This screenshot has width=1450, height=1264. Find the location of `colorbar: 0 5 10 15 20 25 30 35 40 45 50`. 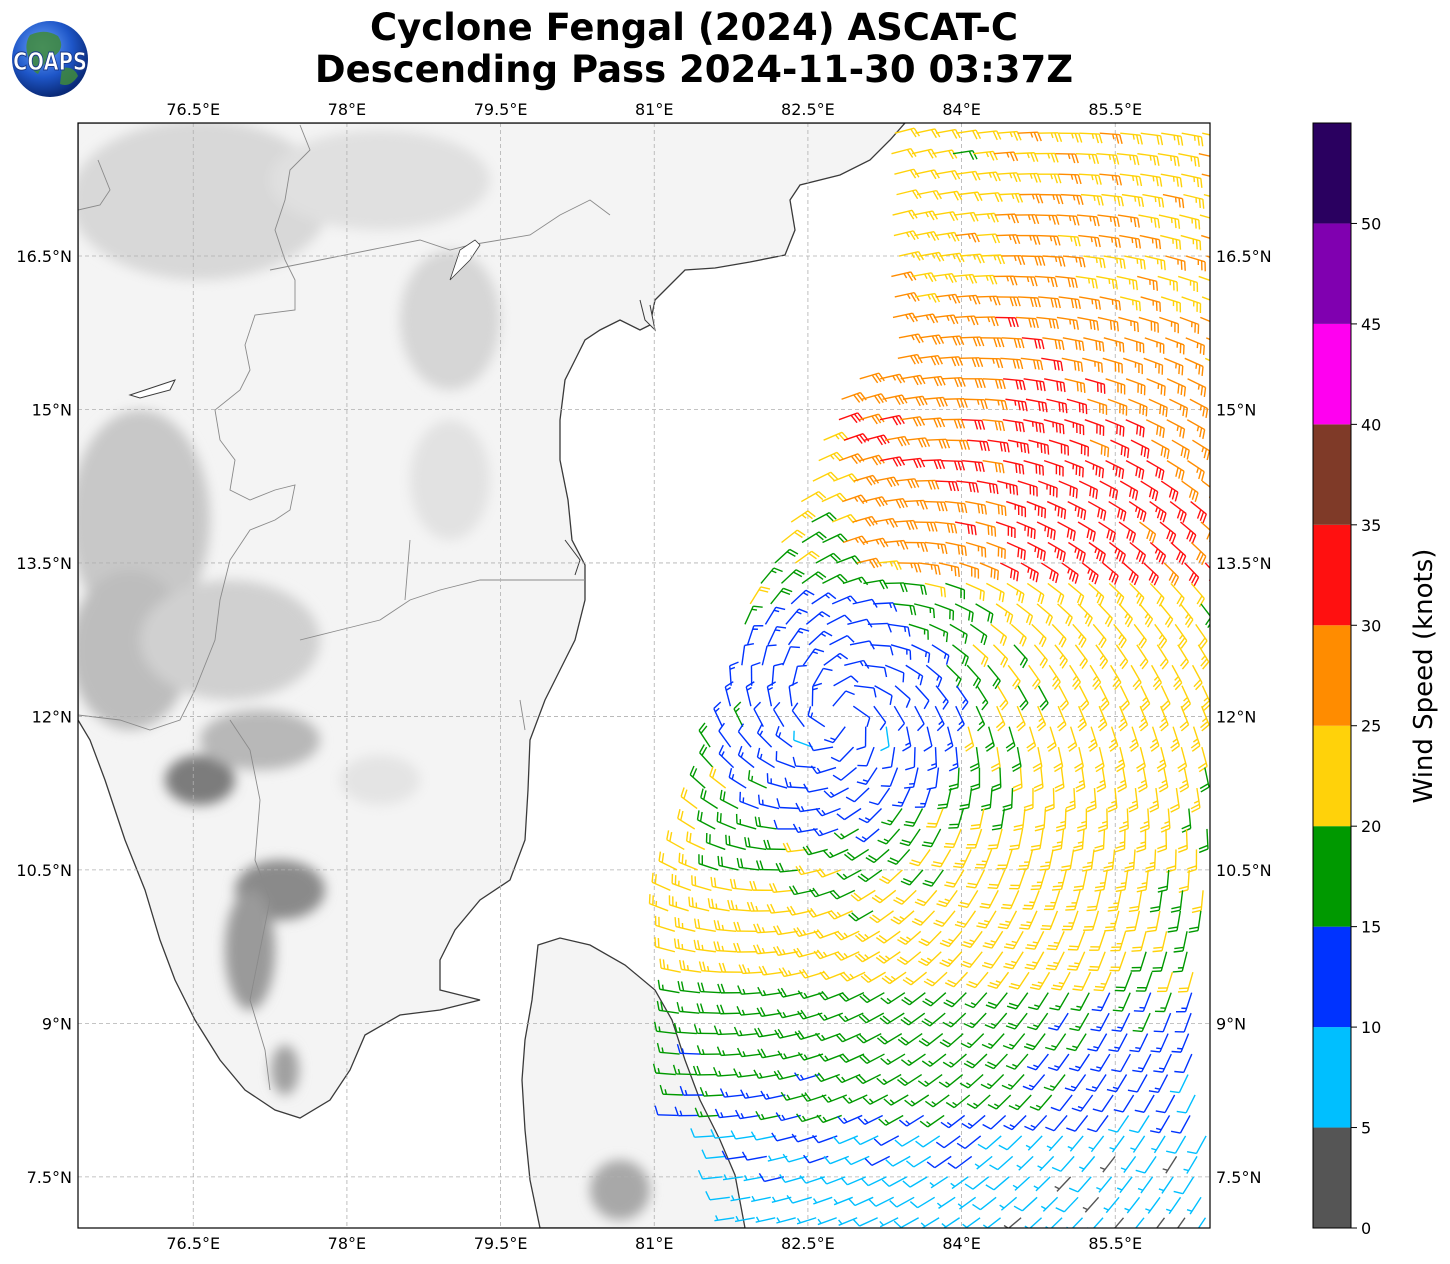

colorbar: 0 5 10 15 20 25 30 35 40 45 50 is located at coordinates (1346, 680).